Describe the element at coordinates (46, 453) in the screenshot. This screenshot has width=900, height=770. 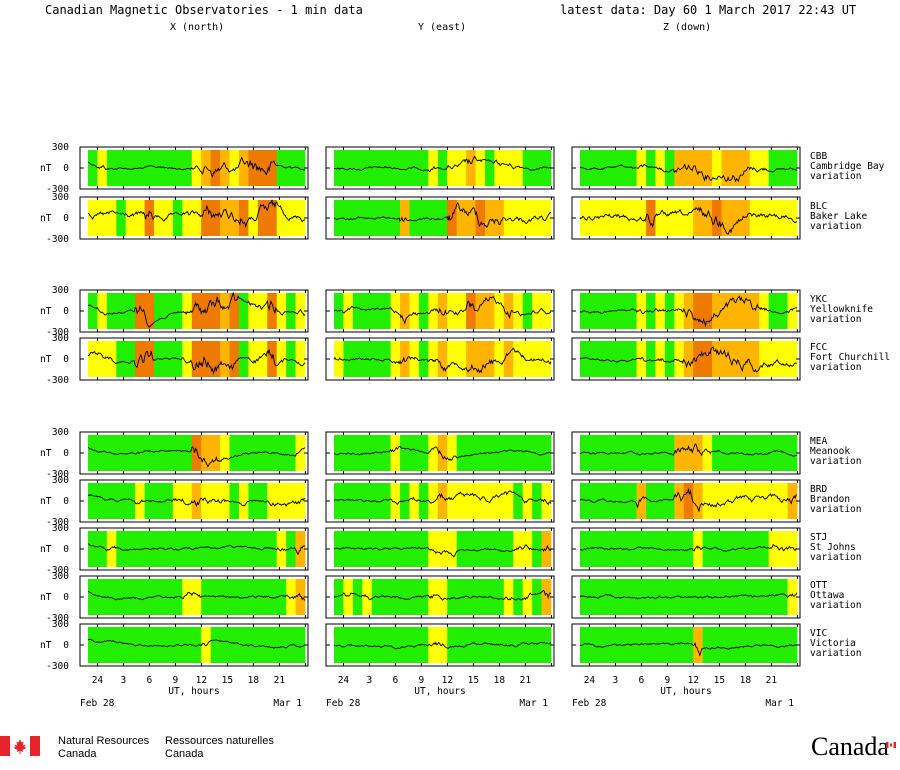
I see `y-axis-label: nT` at that location.